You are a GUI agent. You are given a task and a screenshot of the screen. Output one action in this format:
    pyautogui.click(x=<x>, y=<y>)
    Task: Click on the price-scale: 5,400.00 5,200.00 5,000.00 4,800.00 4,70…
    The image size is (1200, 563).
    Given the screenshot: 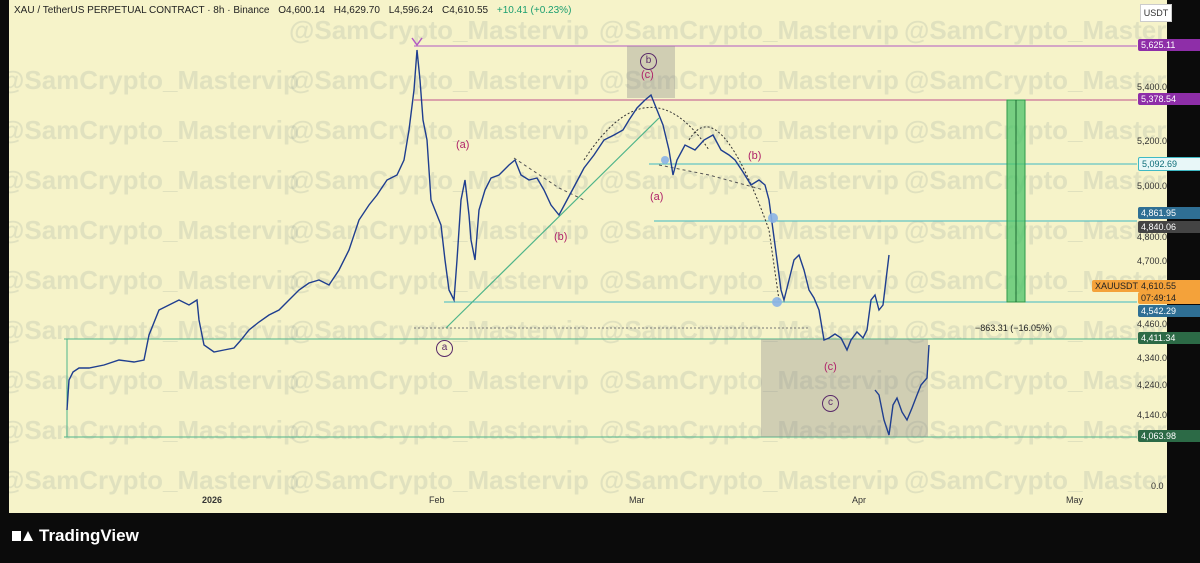 What is the action you would take?
    pyautogui.click(x=1152, y=256)
    